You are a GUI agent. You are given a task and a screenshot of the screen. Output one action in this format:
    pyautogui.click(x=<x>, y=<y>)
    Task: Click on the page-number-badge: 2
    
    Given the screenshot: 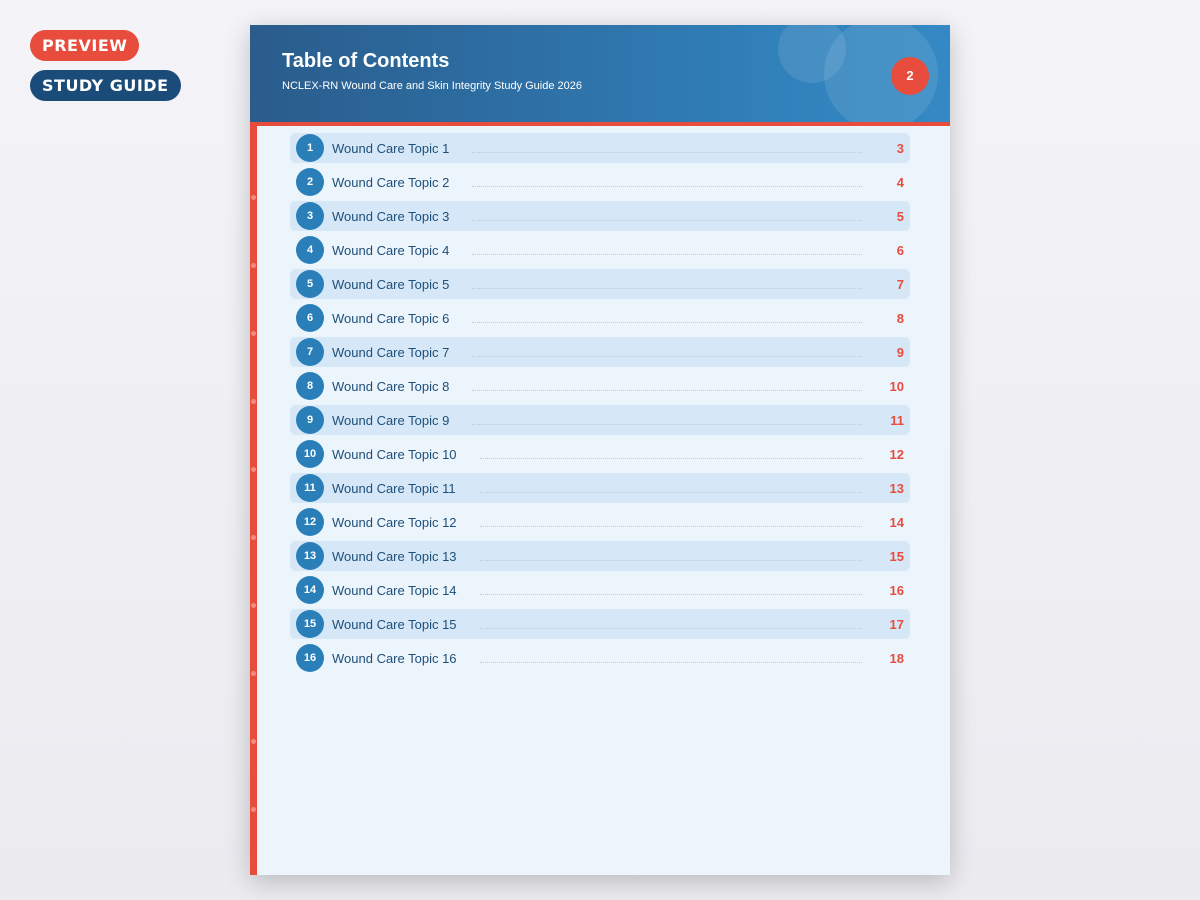 What is the action you would take?
    pyautogui.click(x=910, y=76)
    